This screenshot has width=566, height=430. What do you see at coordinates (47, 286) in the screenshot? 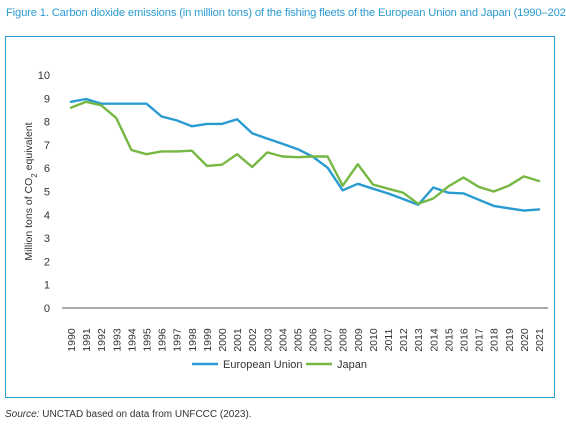
I see `y-tick-label: 1` at bounding box center [47, 286].